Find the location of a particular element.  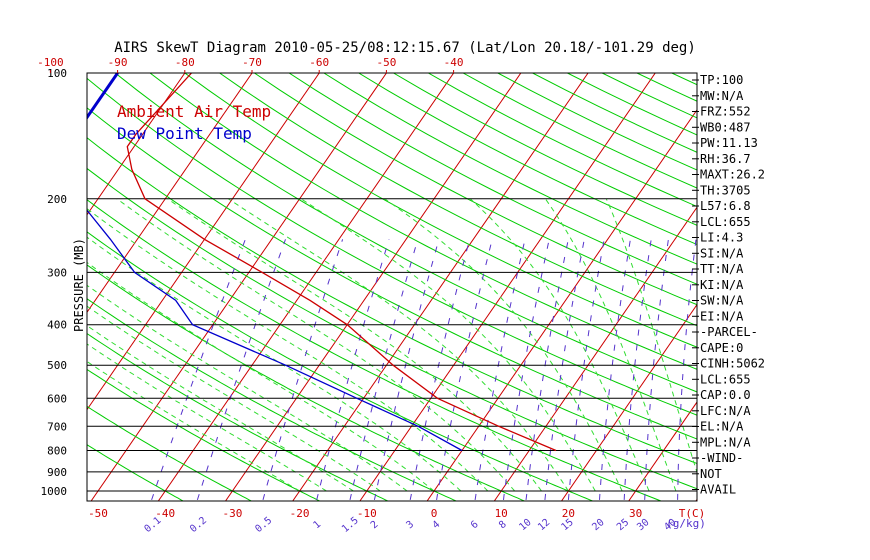

index-item: L57:6.8 is located at coordinates (725, 206).